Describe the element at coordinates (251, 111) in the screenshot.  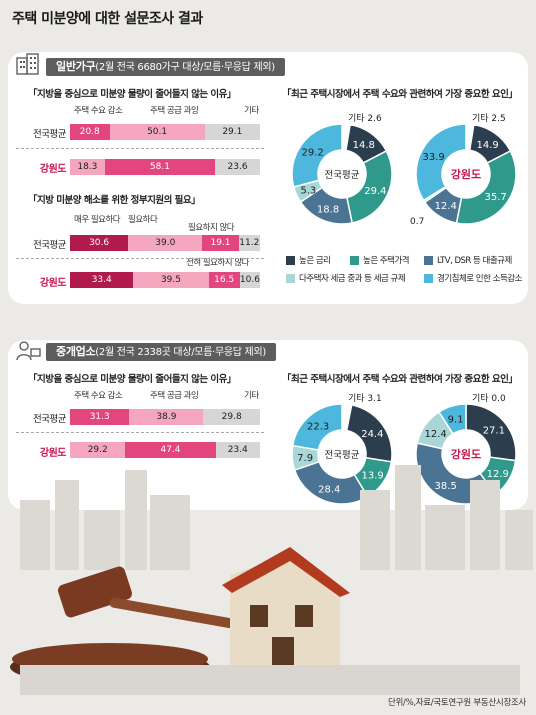
I see `s1-q1-cat-2: 기타` at that location.